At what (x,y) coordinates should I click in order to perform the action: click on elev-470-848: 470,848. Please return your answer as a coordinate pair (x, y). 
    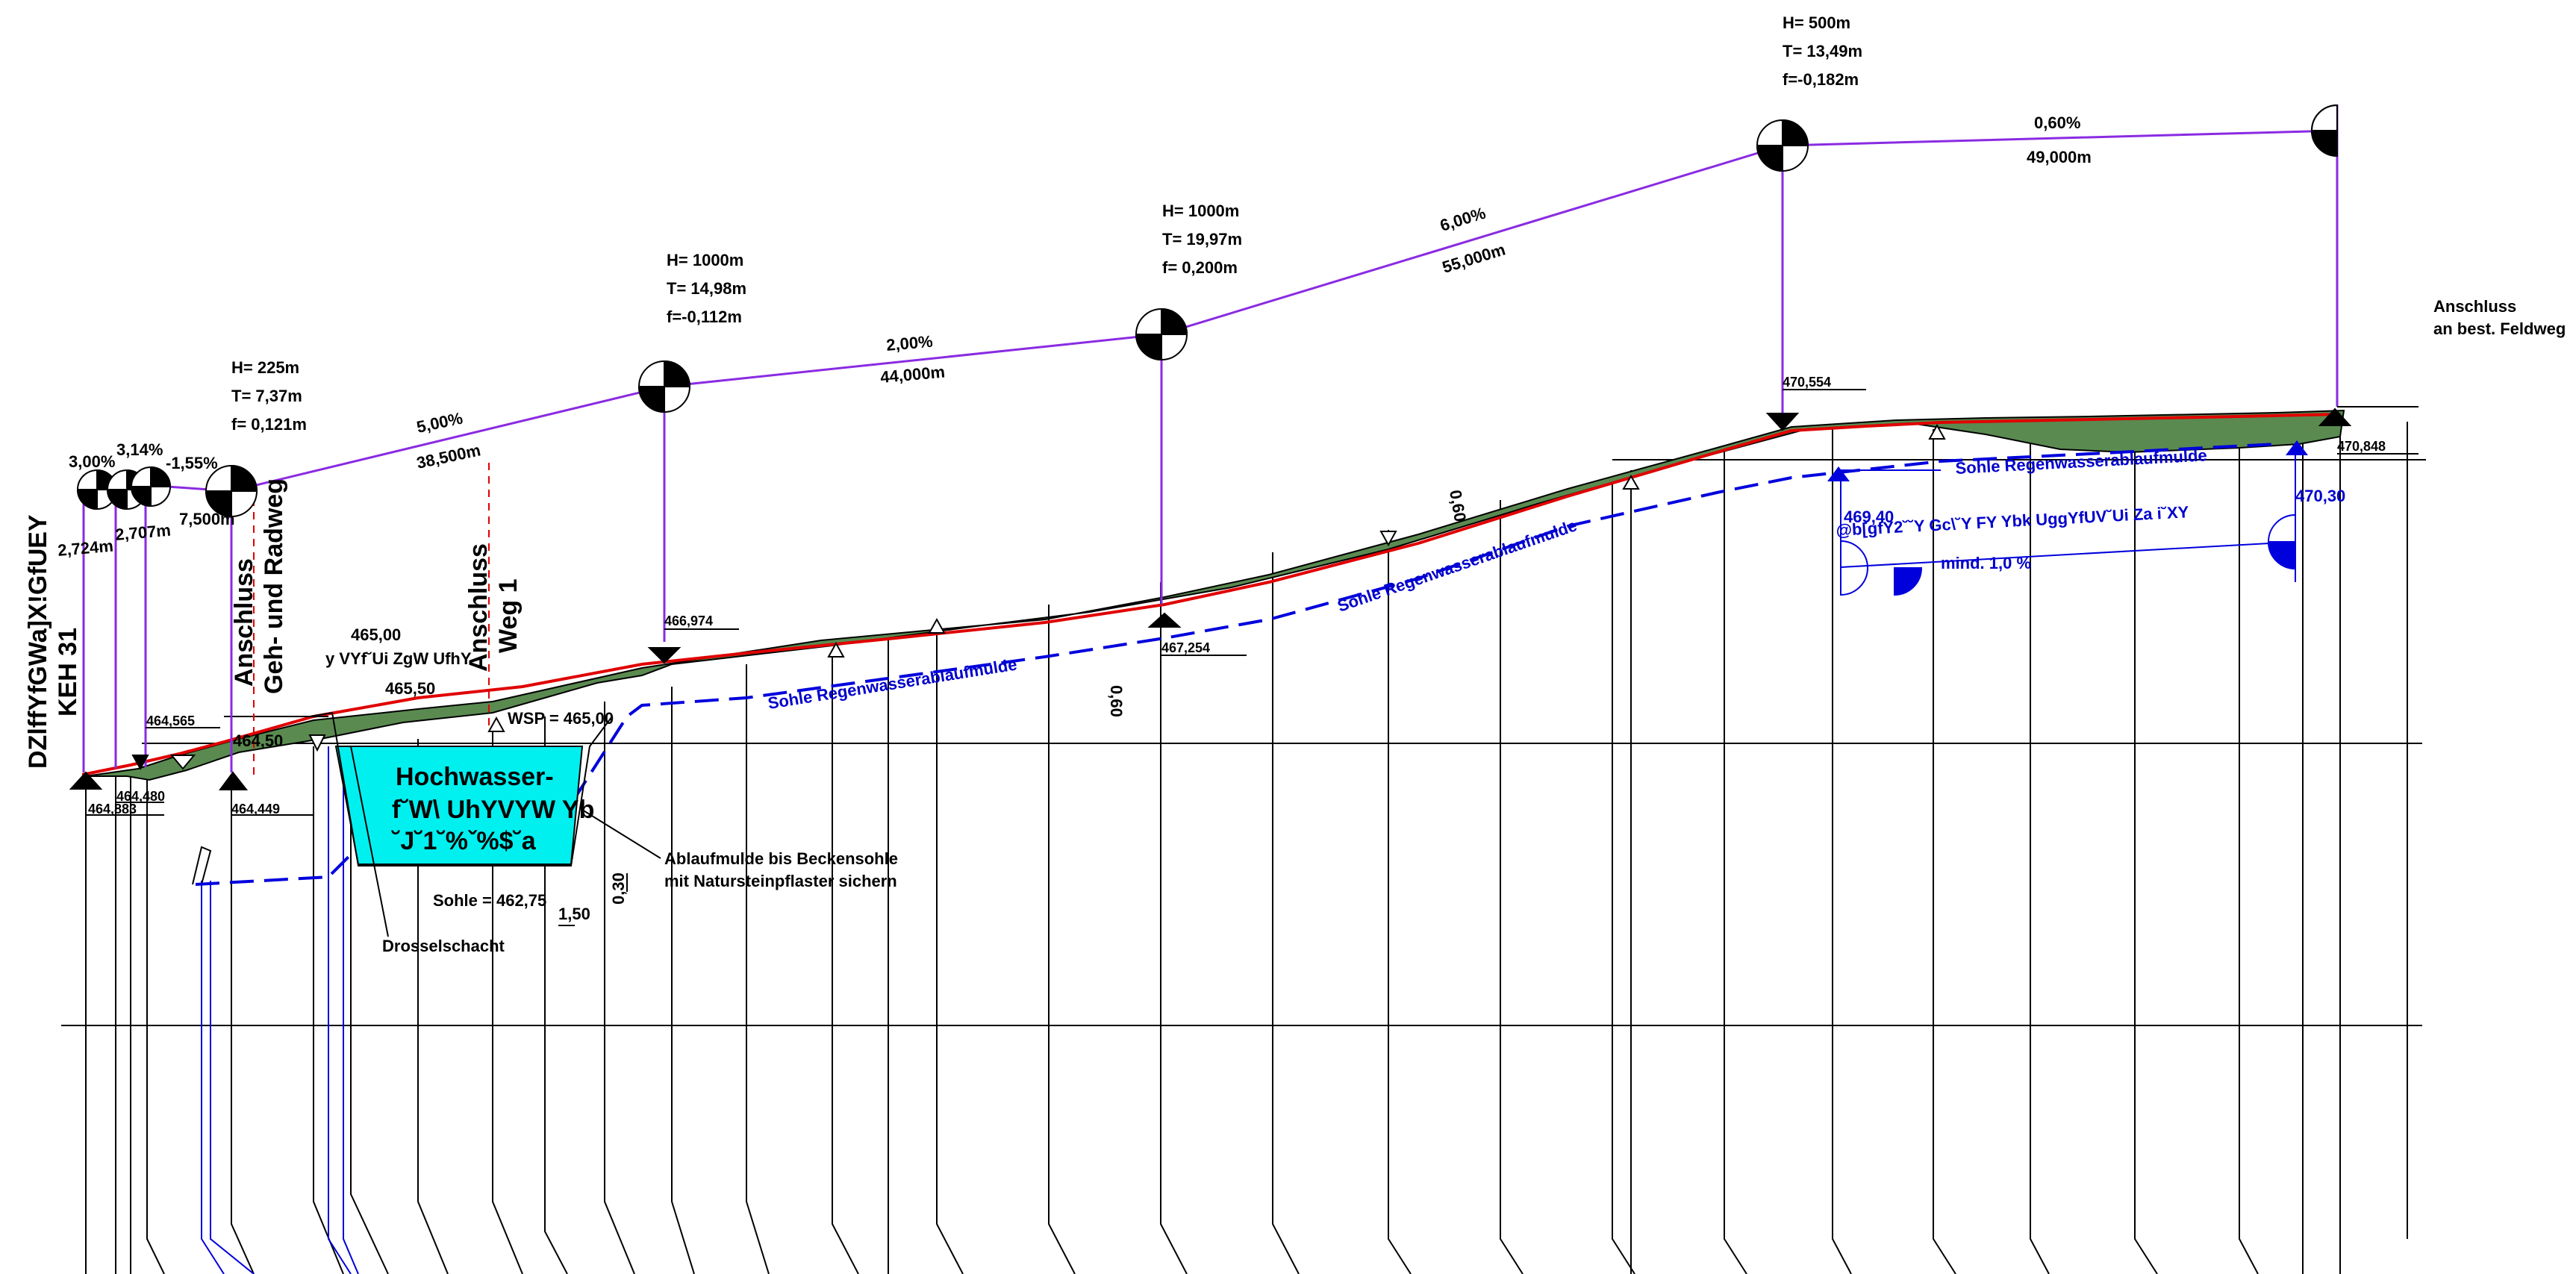
    Looking at the image, I should click on (2361, 447).